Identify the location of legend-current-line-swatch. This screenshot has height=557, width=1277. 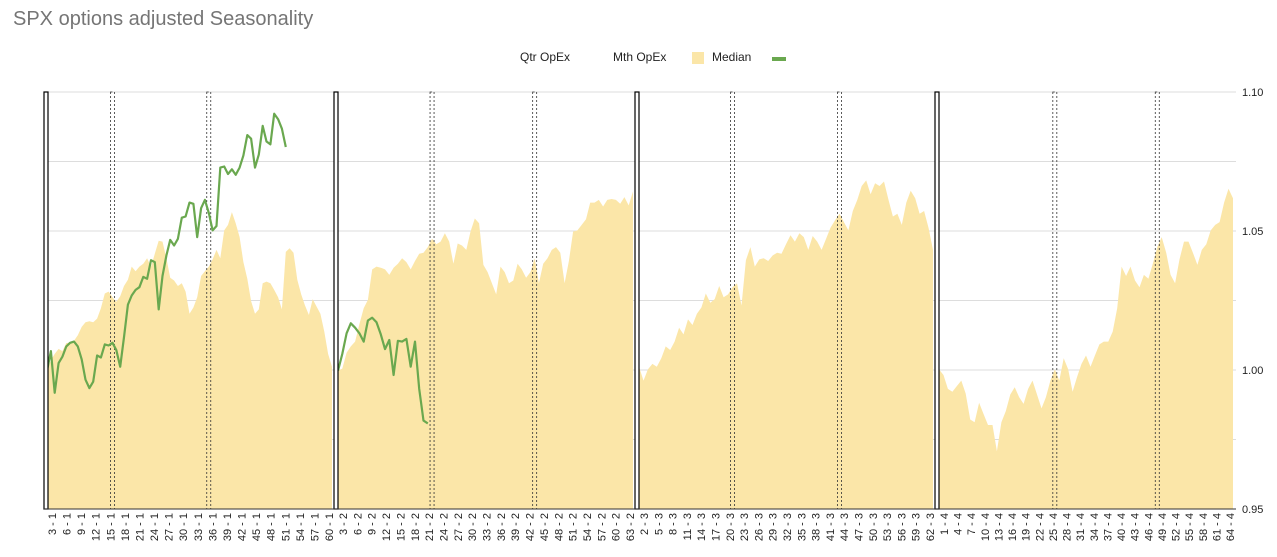
(779, 59).